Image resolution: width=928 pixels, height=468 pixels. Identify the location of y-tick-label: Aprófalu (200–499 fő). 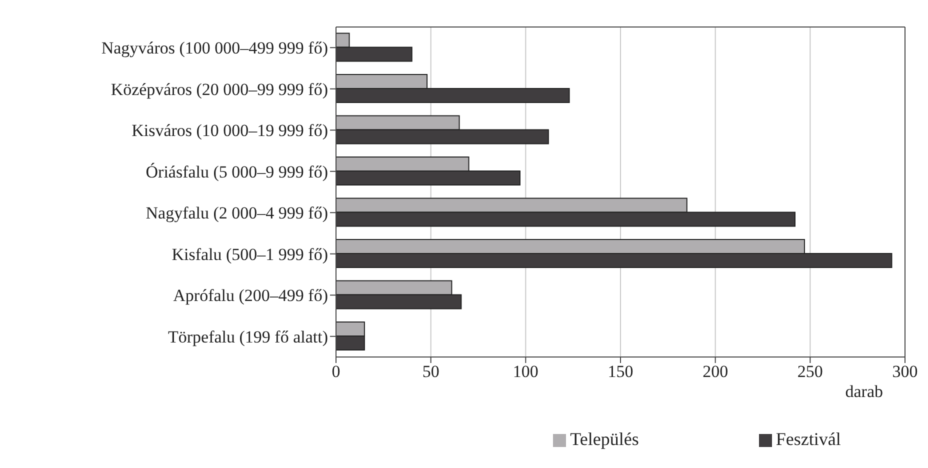
(250, 296).